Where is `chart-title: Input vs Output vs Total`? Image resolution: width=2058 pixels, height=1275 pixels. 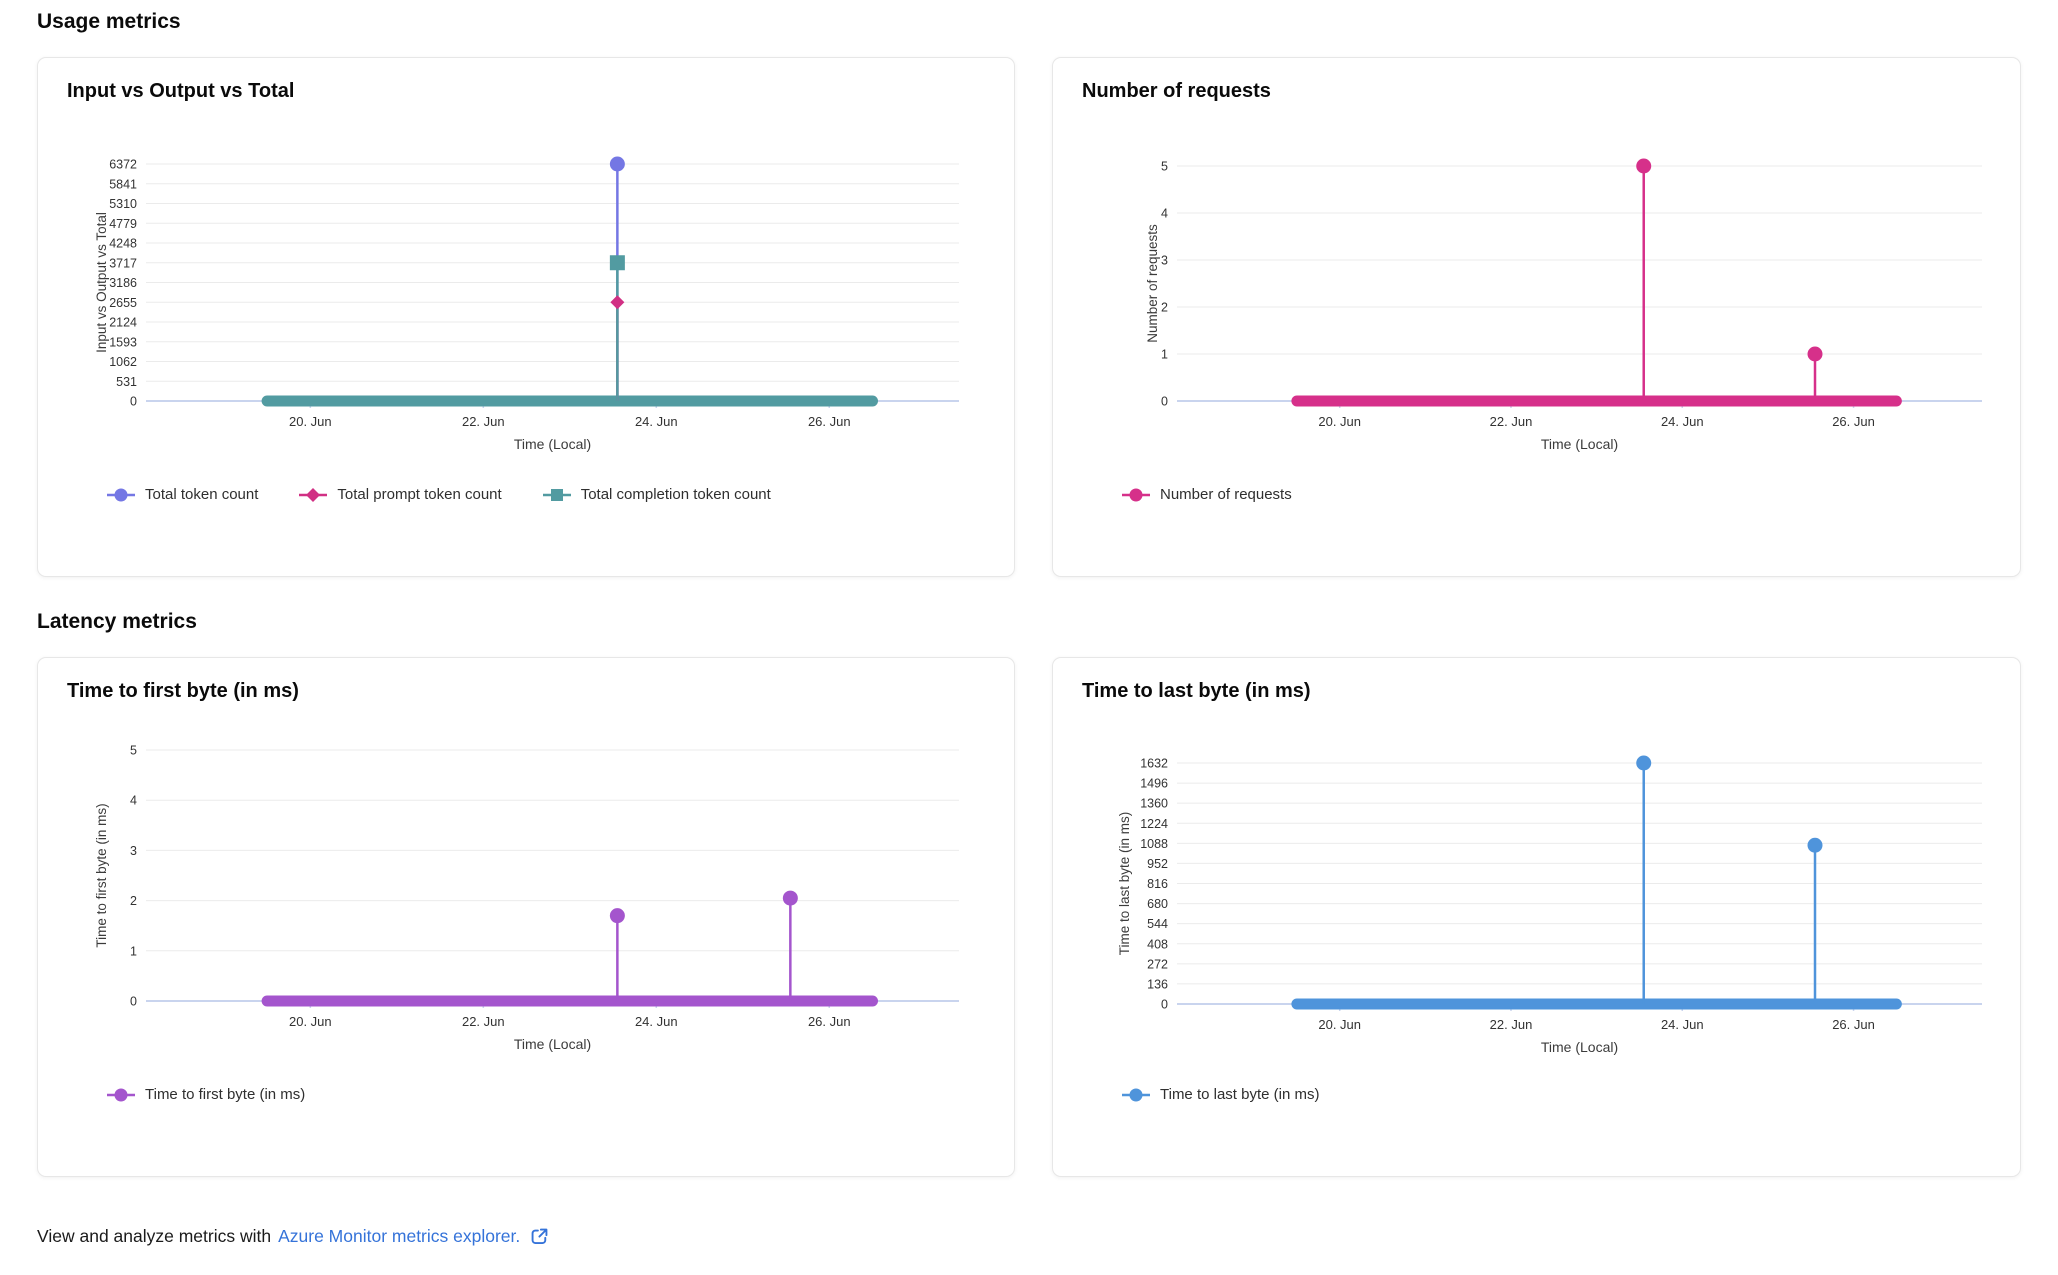 chart-title: Input vs Output vs Total is located at coordinates (181, 91).